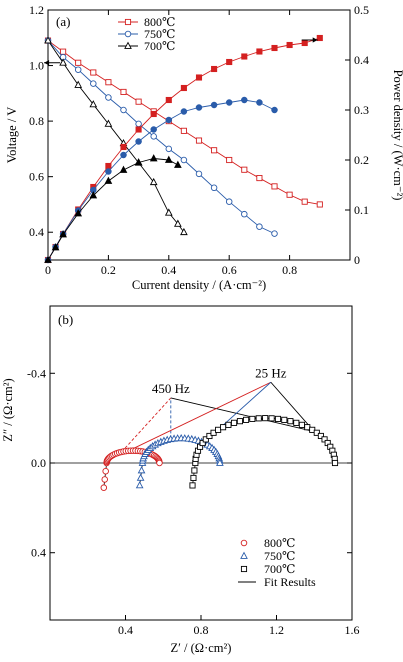 The image size is (403, 662). Describe the element at coordinates (171, 388) in the screenshot. I see `frequency-label: 450 Hz` at that location.